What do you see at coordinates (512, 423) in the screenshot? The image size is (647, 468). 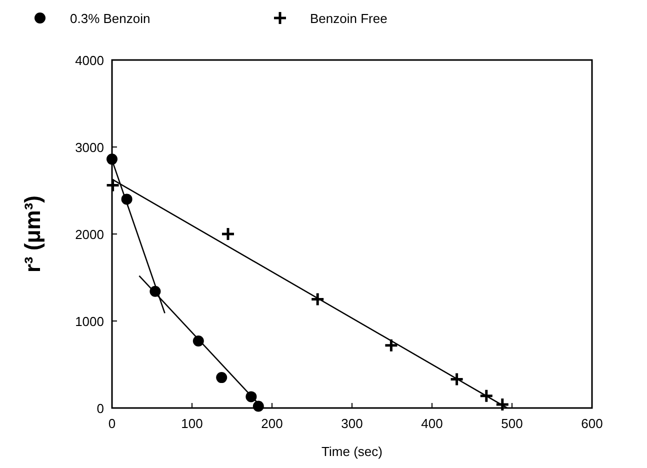 I see `x-tick-label: 500` at bounding box center [512, 423].